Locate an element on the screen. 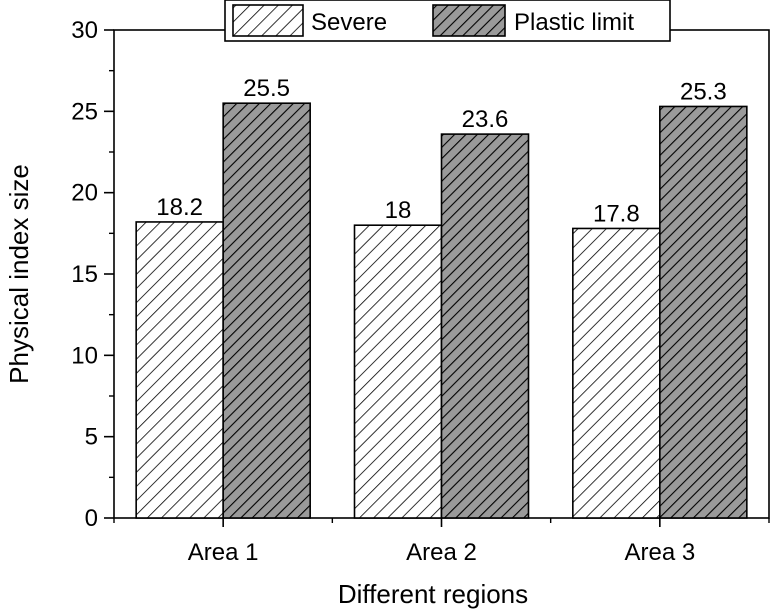 The height and width of the screenshot is (613, 771). x-axis-title: Different regions is located at coordinates (433, 594).